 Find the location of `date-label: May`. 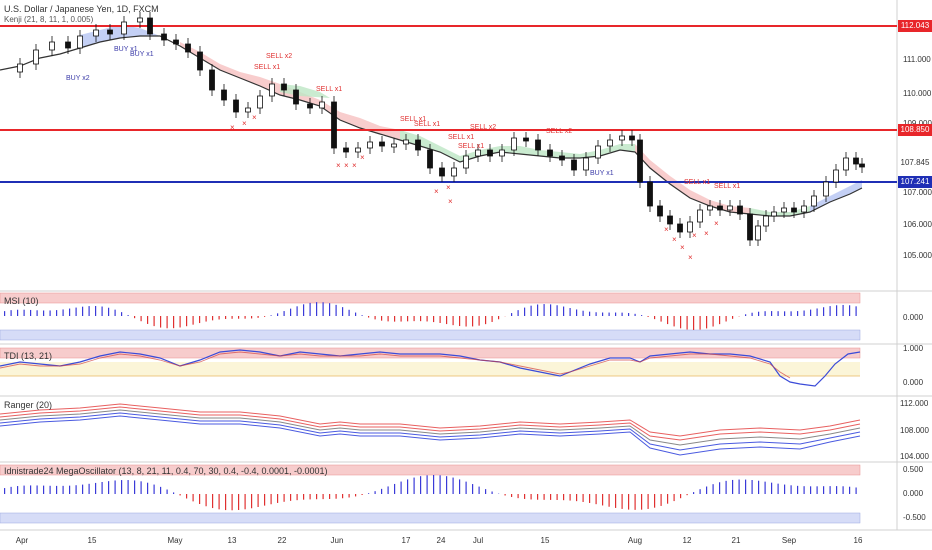

date-label: May is located at coordinates (175, 540).